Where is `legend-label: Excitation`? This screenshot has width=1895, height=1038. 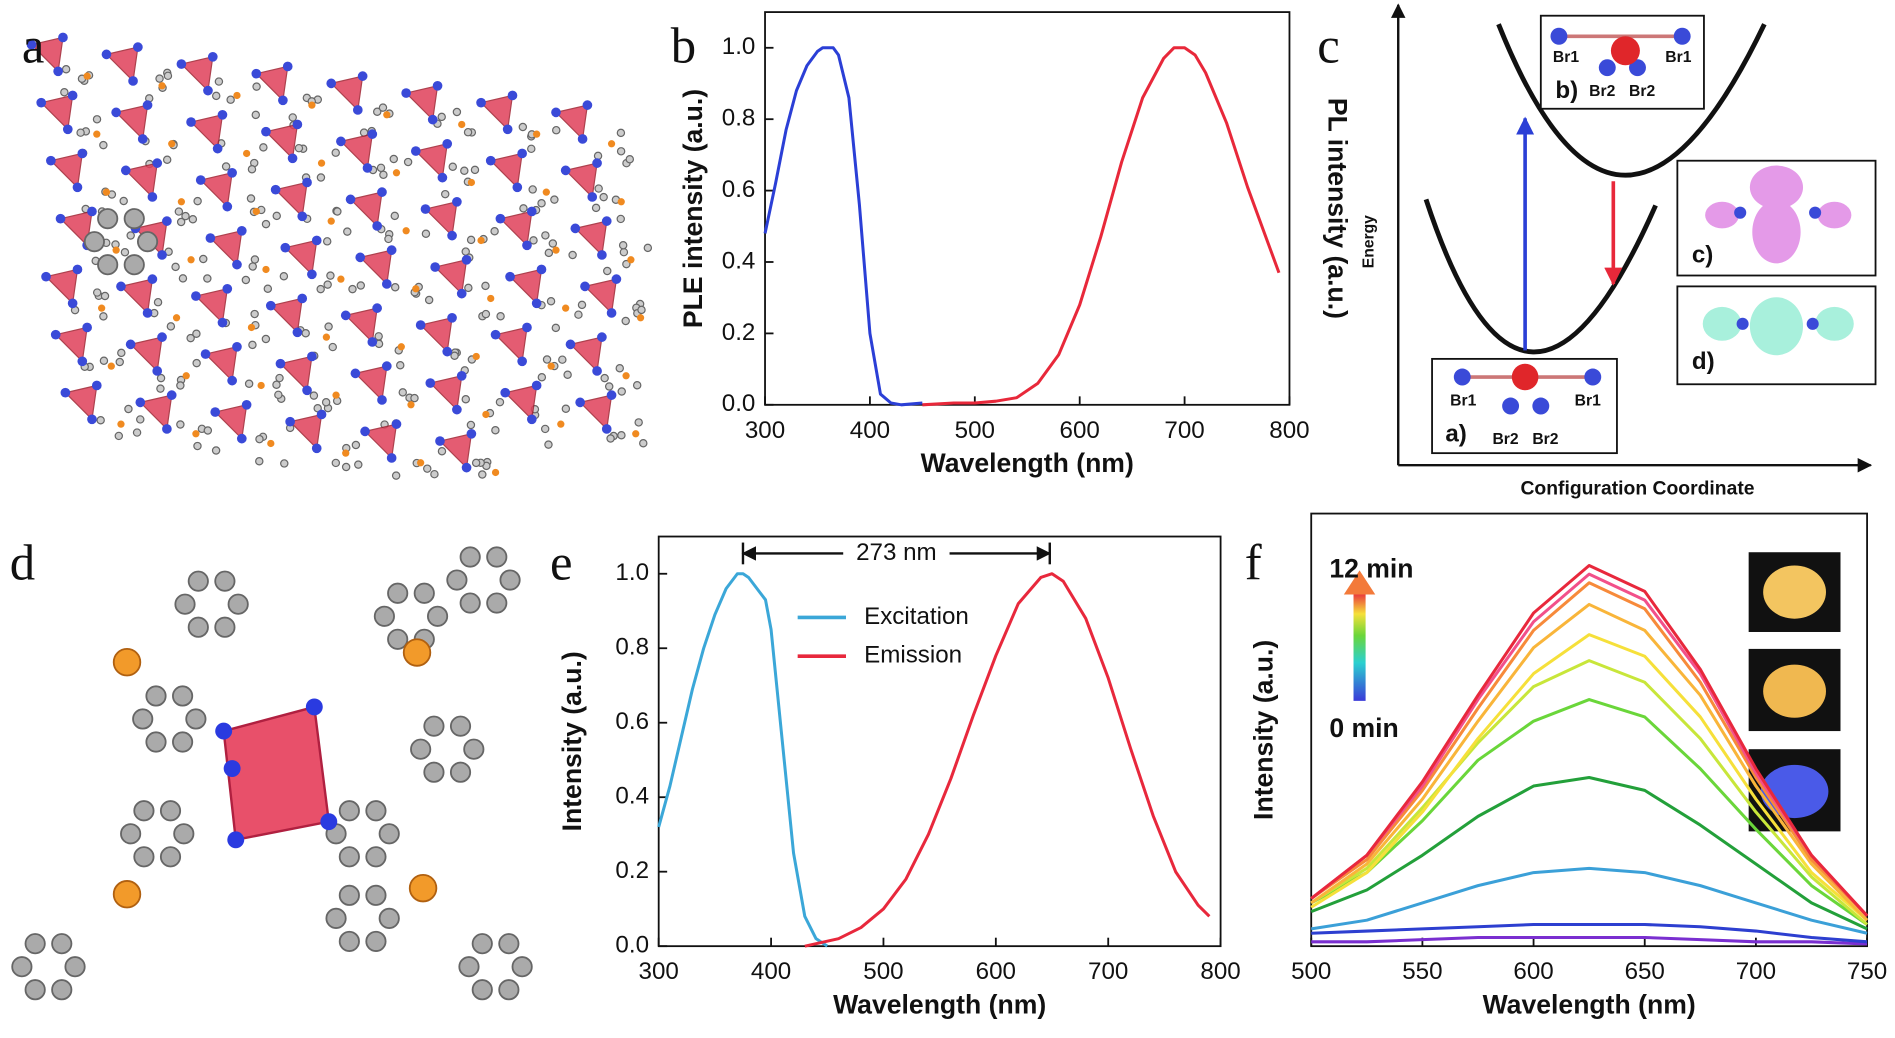 legend-label: Excitation is located at coordinates (916, 616).